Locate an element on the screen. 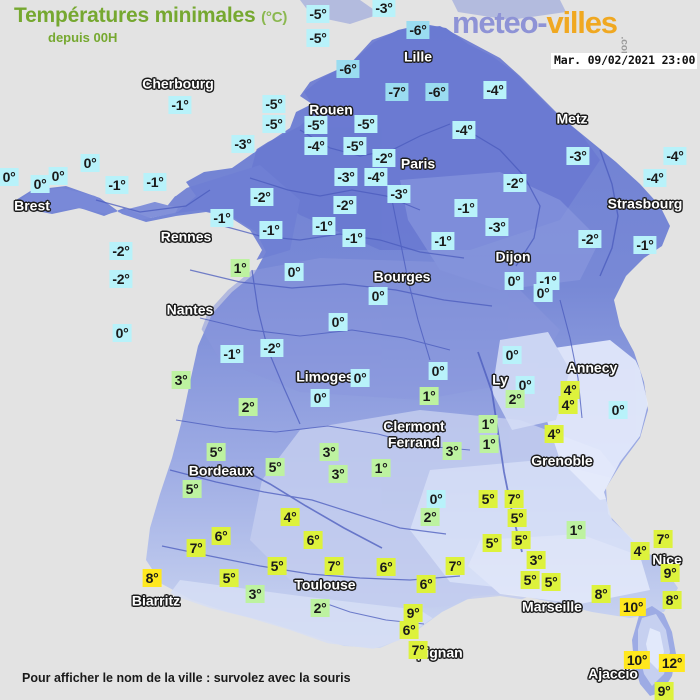 The image size is (700, 700). temperature-chip: -7° is located at coordinates (397, 92).